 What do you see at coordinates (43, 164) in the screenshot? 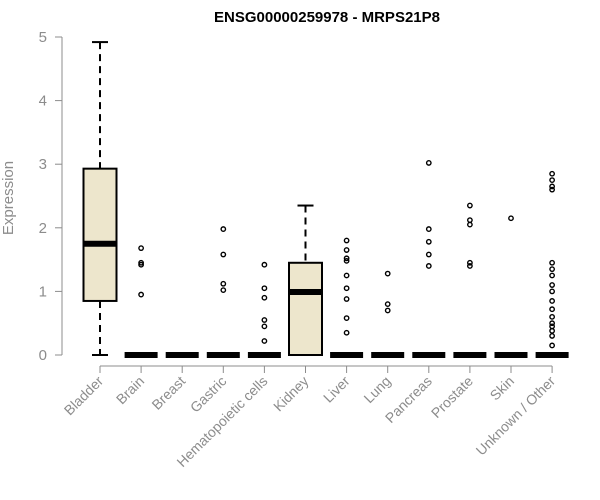
I see `y-tick-label: 3` at bounding box center [43, 164].